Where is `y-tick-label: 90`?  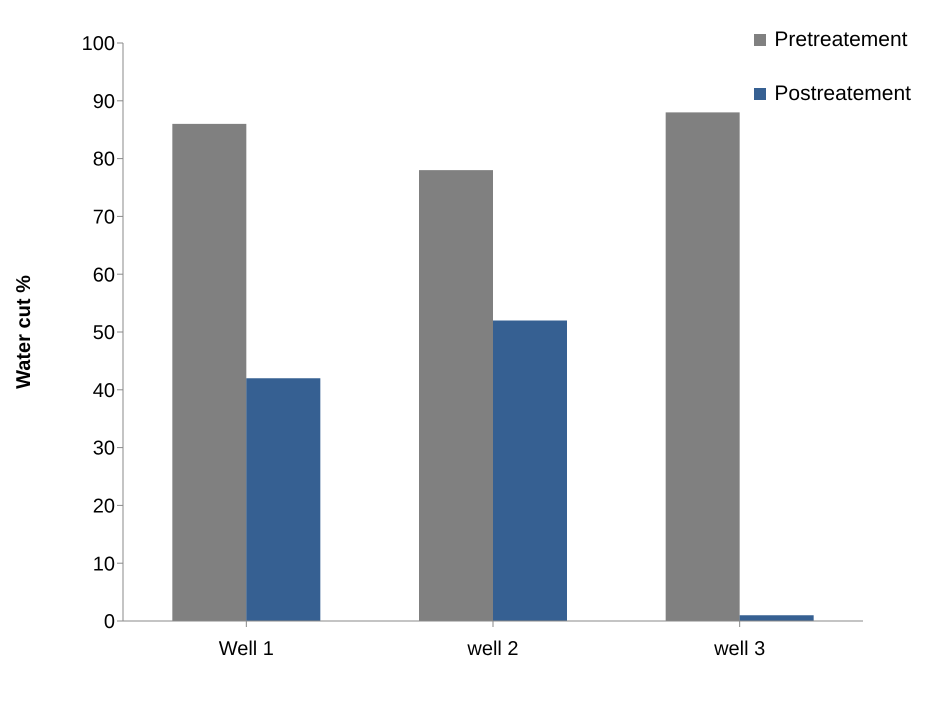 y-tick-label: 90 is located at coordinates (103, 101).